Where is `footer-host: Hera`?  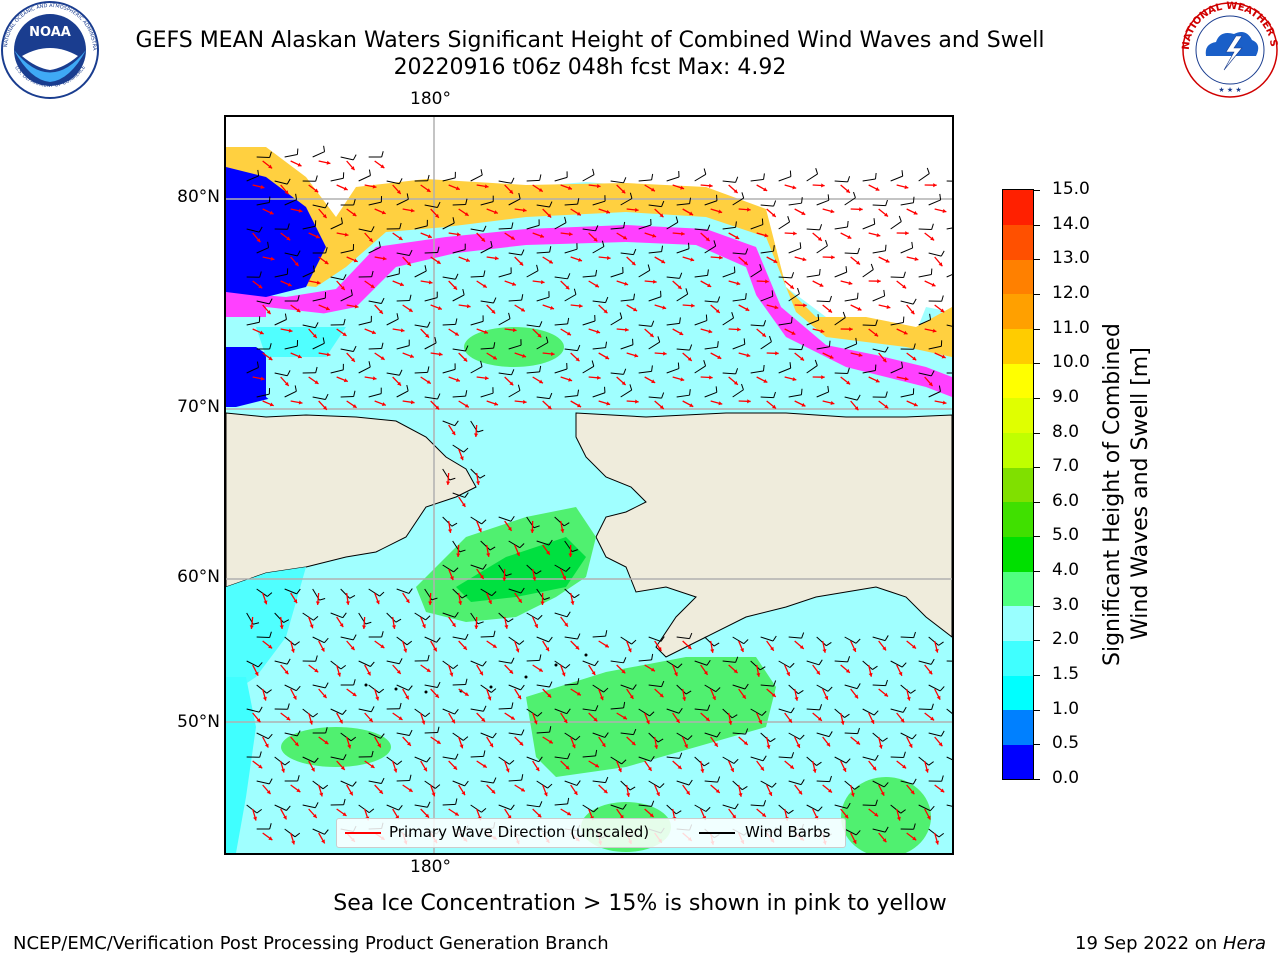
footer-host: Hera is located at coordinates (1244, 943).